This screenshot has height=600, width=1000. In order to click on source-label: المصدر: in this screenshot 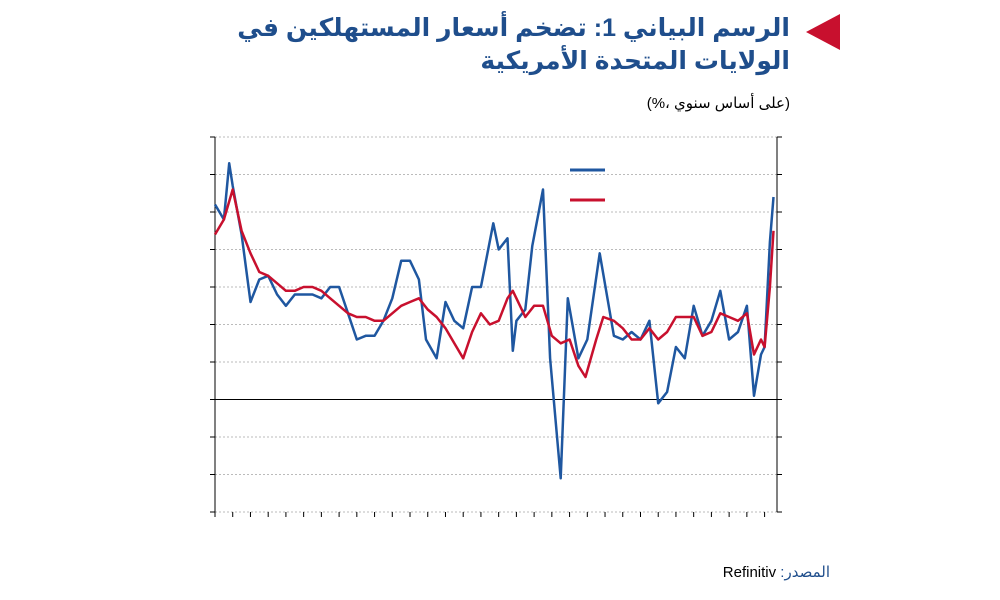, I will do `click(805, 572)`.